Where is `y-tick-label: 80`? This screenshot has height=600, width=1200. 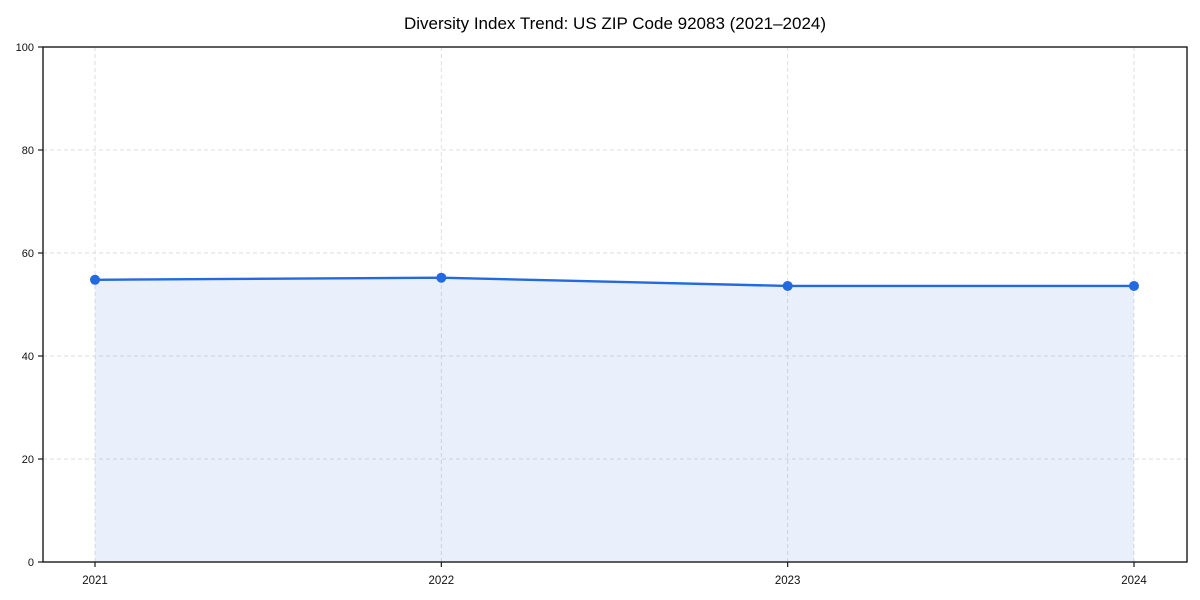
y-tick-label: 80 is located at coordinates (28, 151).